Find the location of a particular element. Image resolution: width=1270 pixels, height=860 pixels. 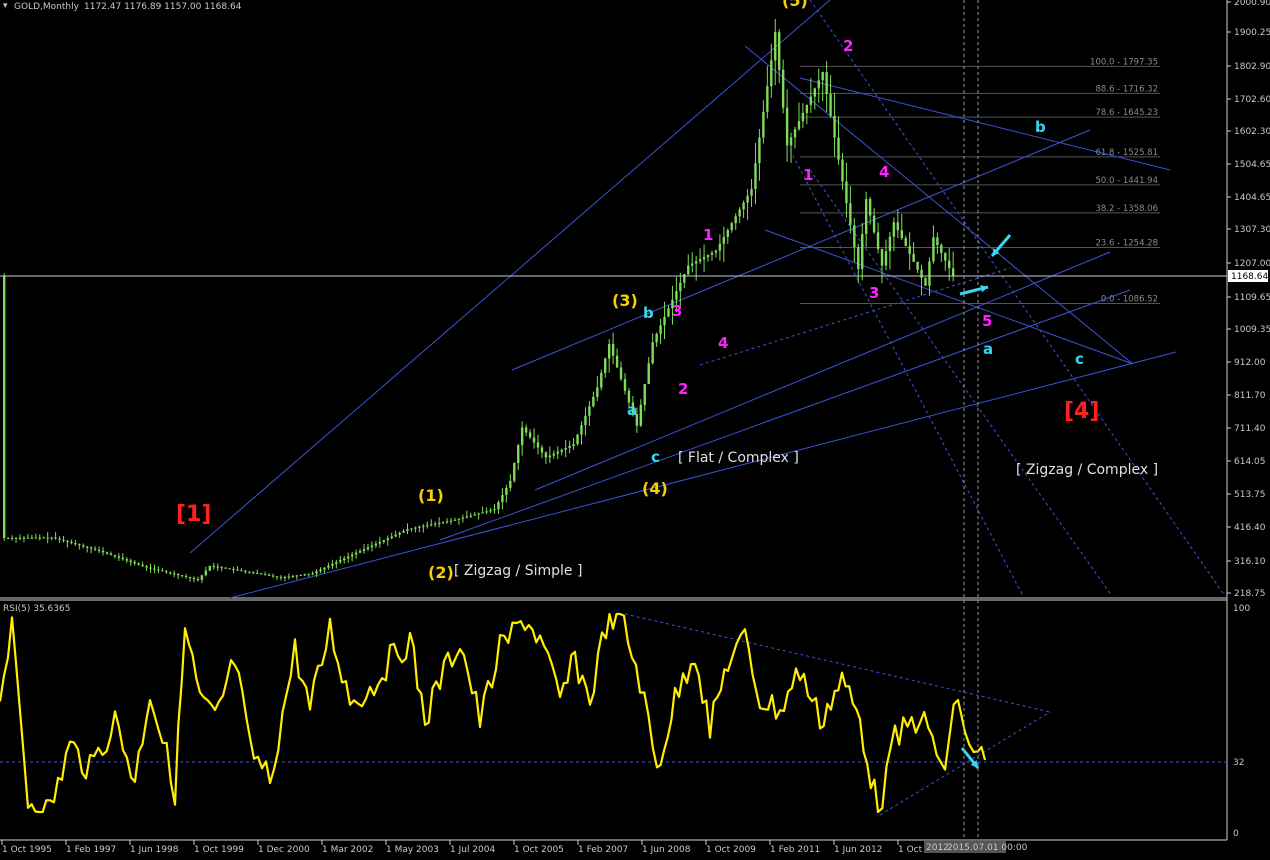

pattern-label: [ Zigzag / Simple ] is located at coordinates (518, 571).